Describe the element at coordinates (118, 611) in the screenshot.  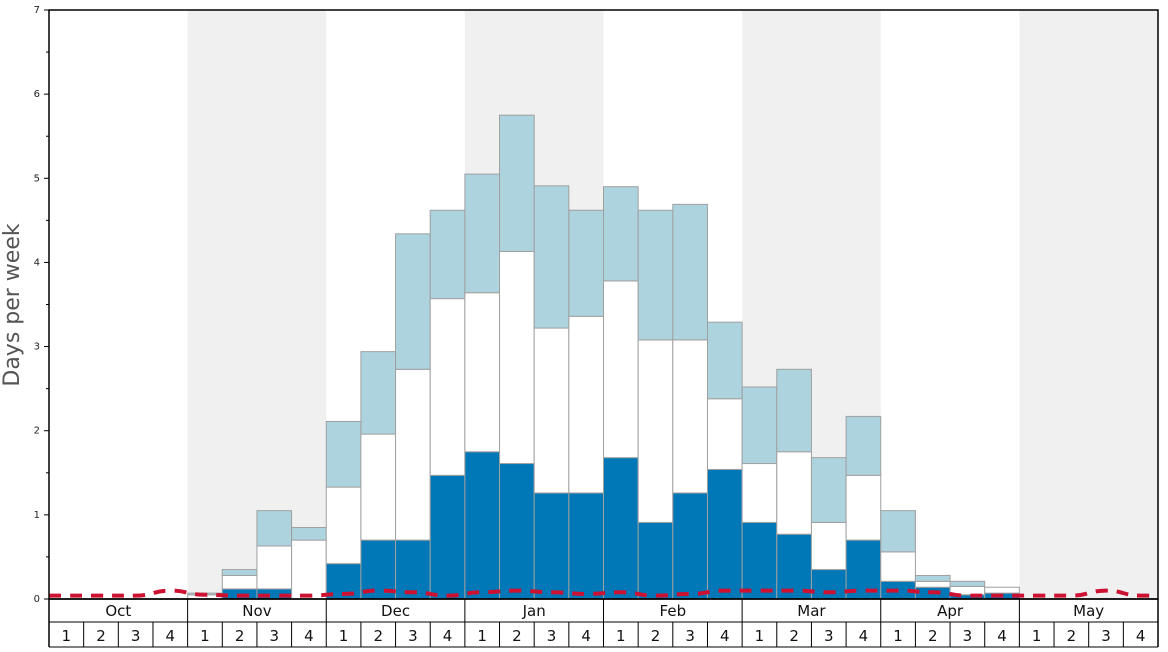
I see `month-label: Oct` at that location.